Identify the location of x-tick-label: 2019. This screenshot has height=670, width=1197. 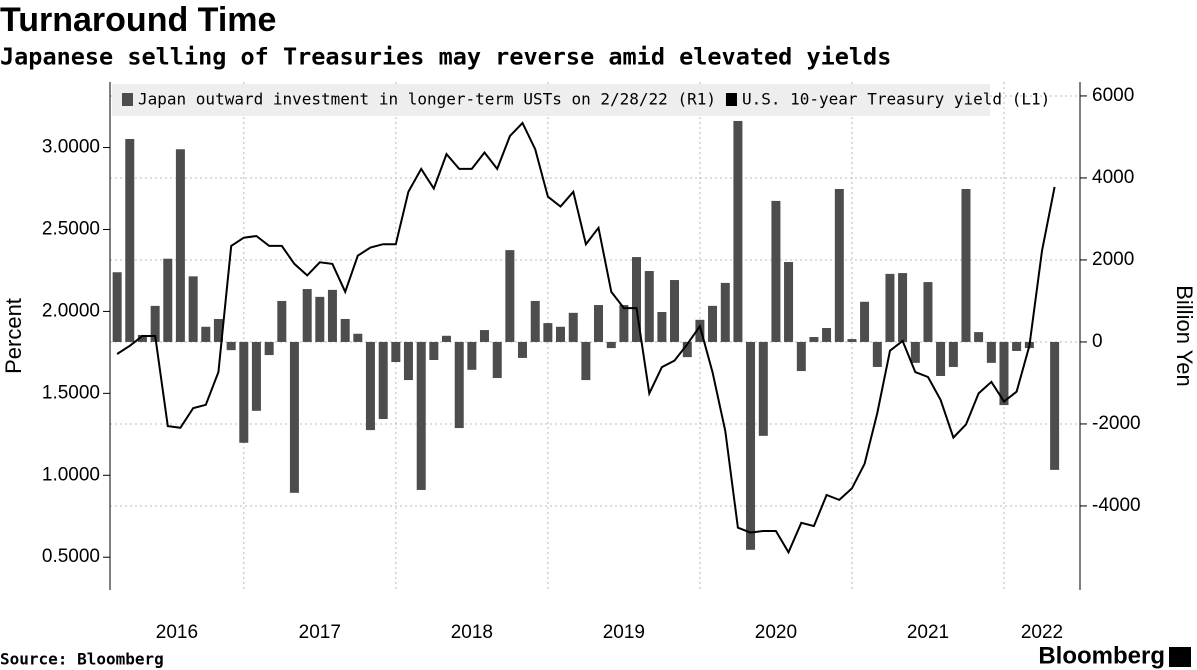
(624, 632).